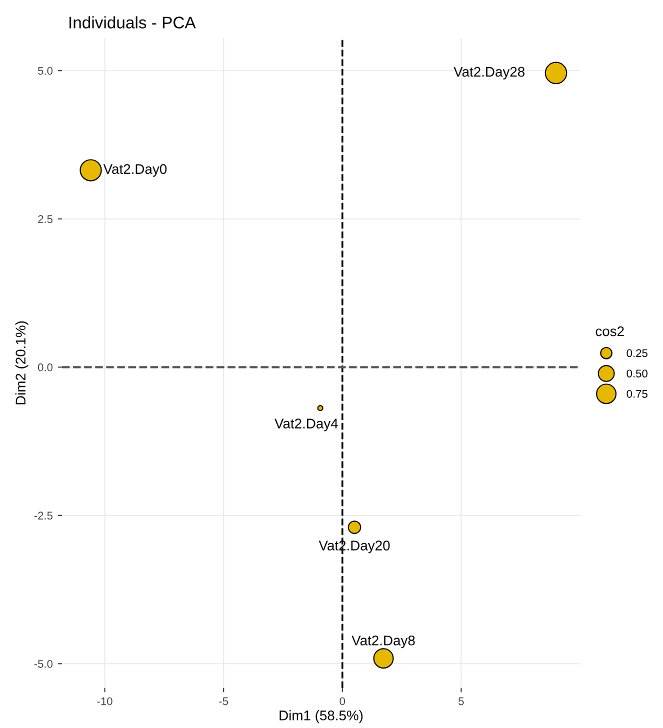  I want to click on y-tick-label: 2.5, so click(45, 219).